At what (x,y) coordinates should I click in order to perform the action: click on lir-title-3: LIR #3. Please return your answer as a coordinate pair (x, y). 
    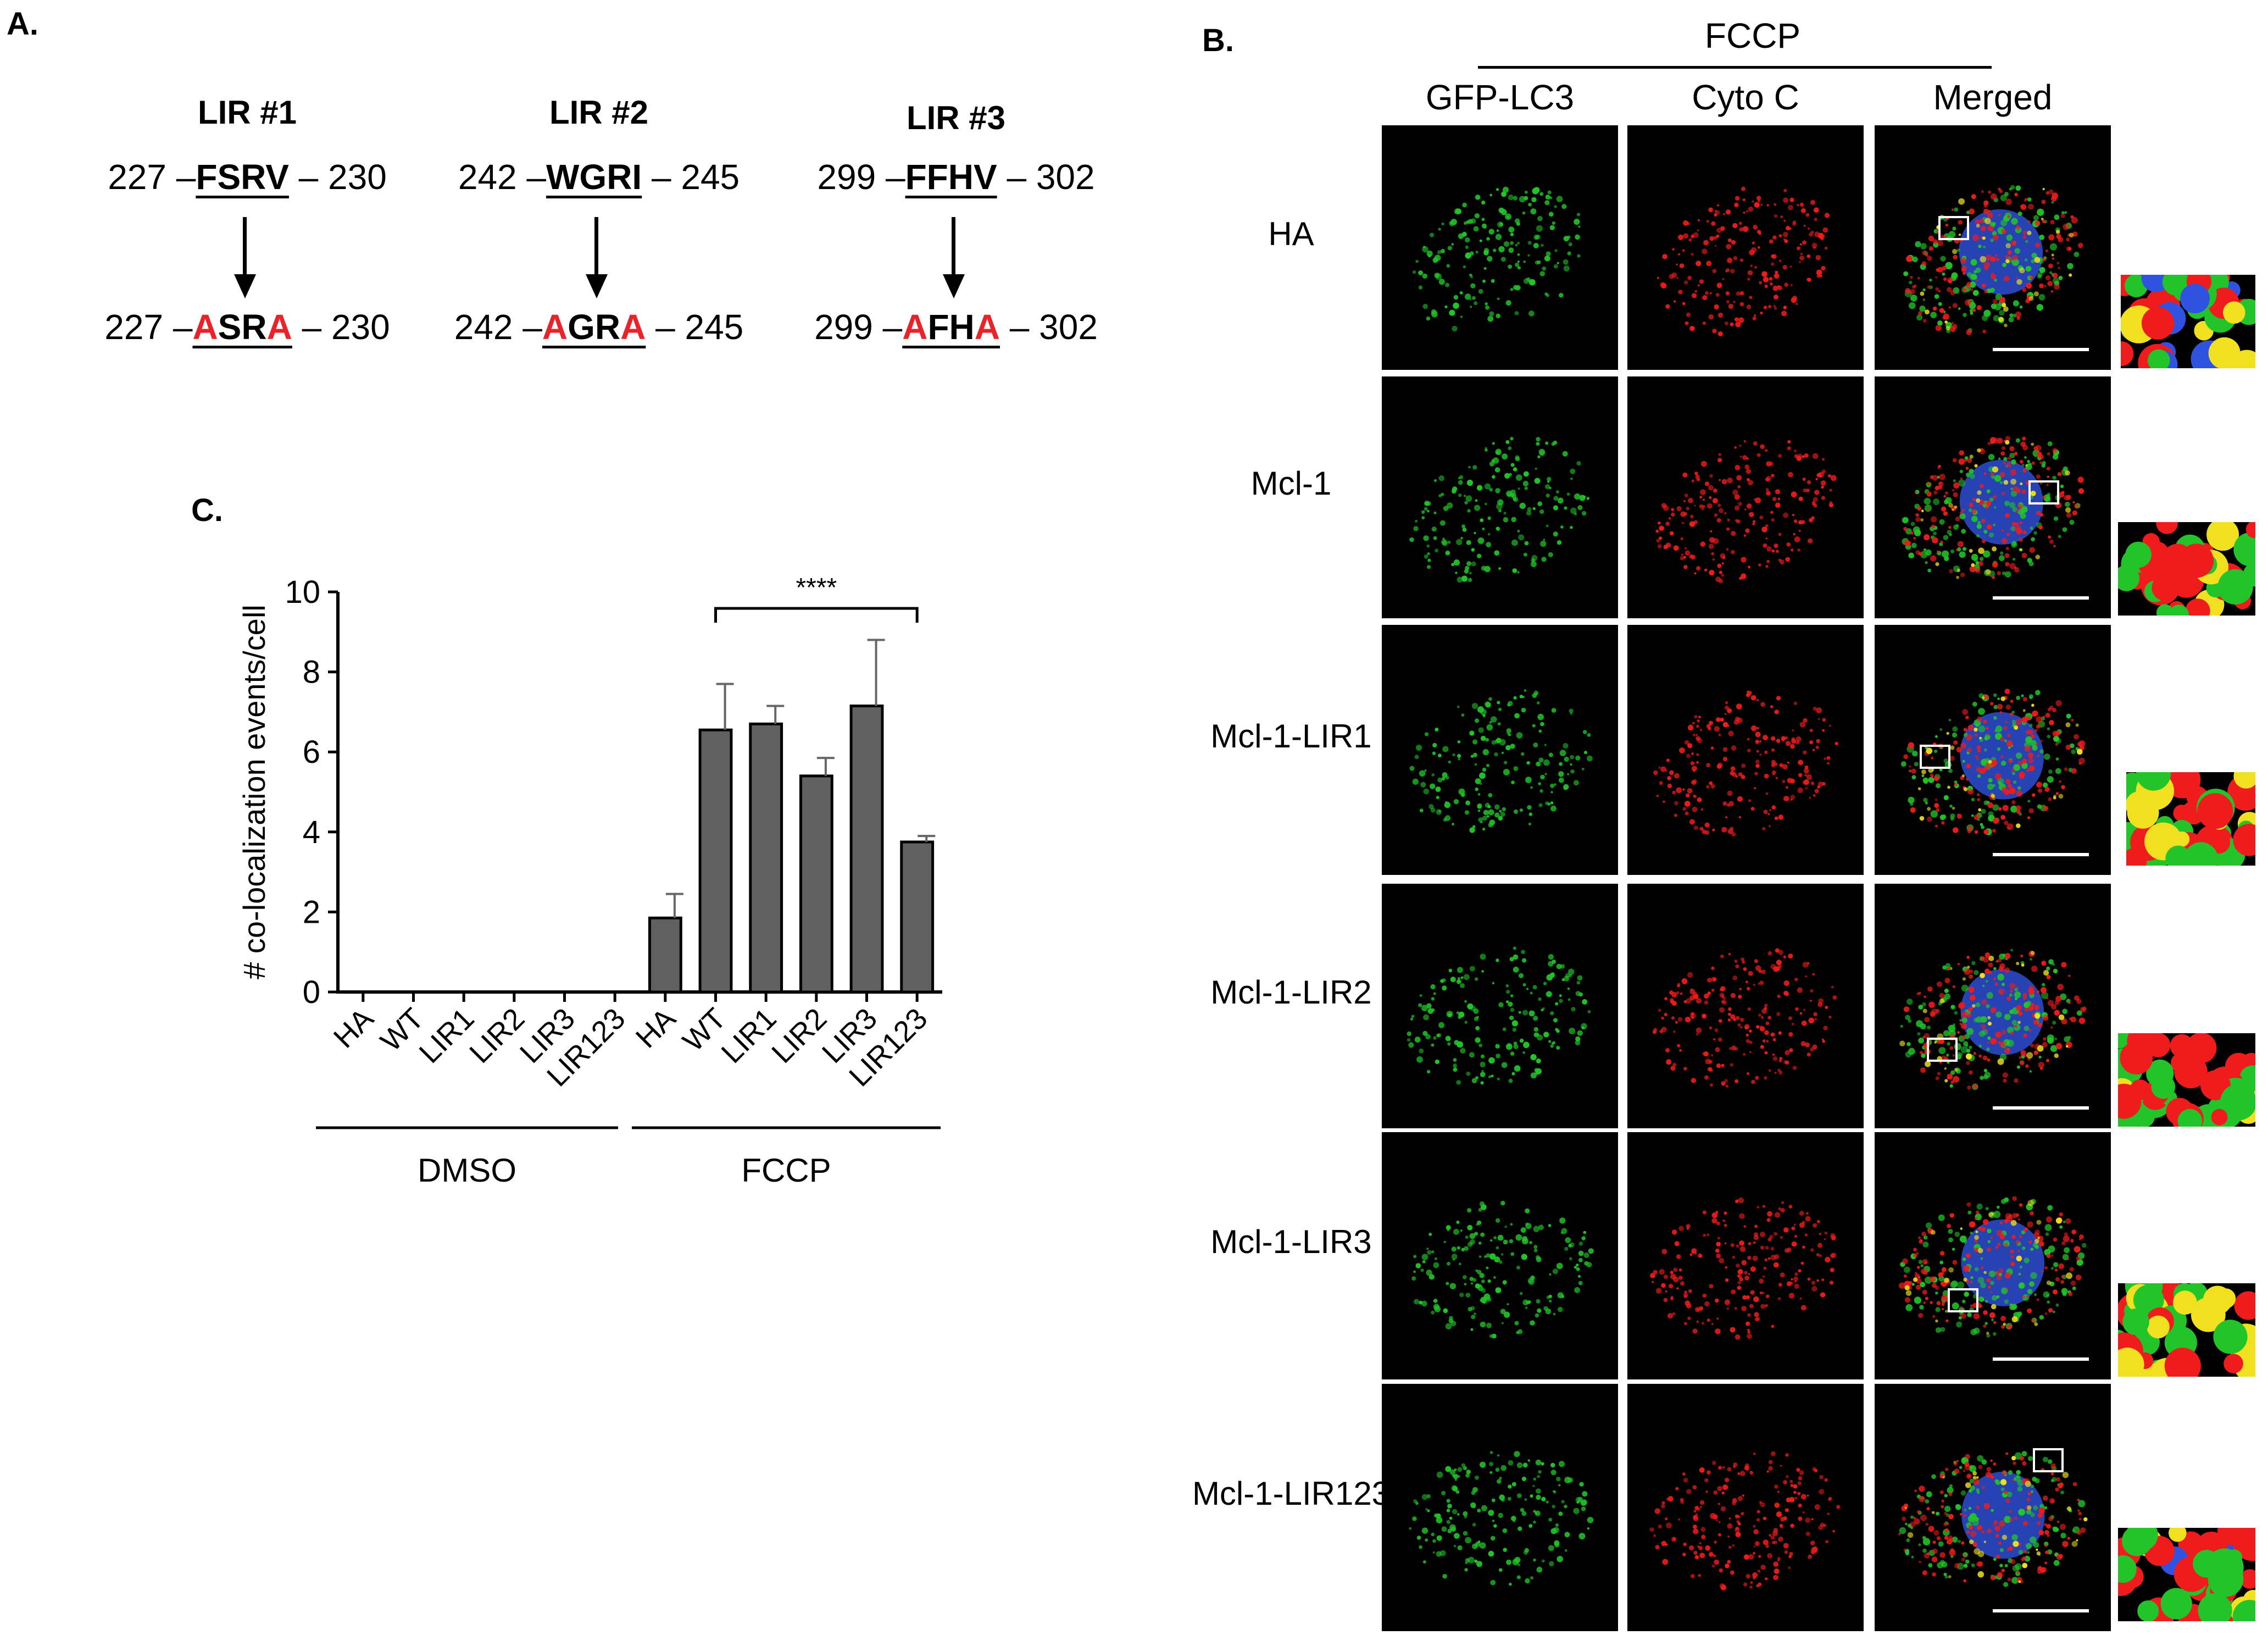
    Looking at the image, I should click on (956, 117).